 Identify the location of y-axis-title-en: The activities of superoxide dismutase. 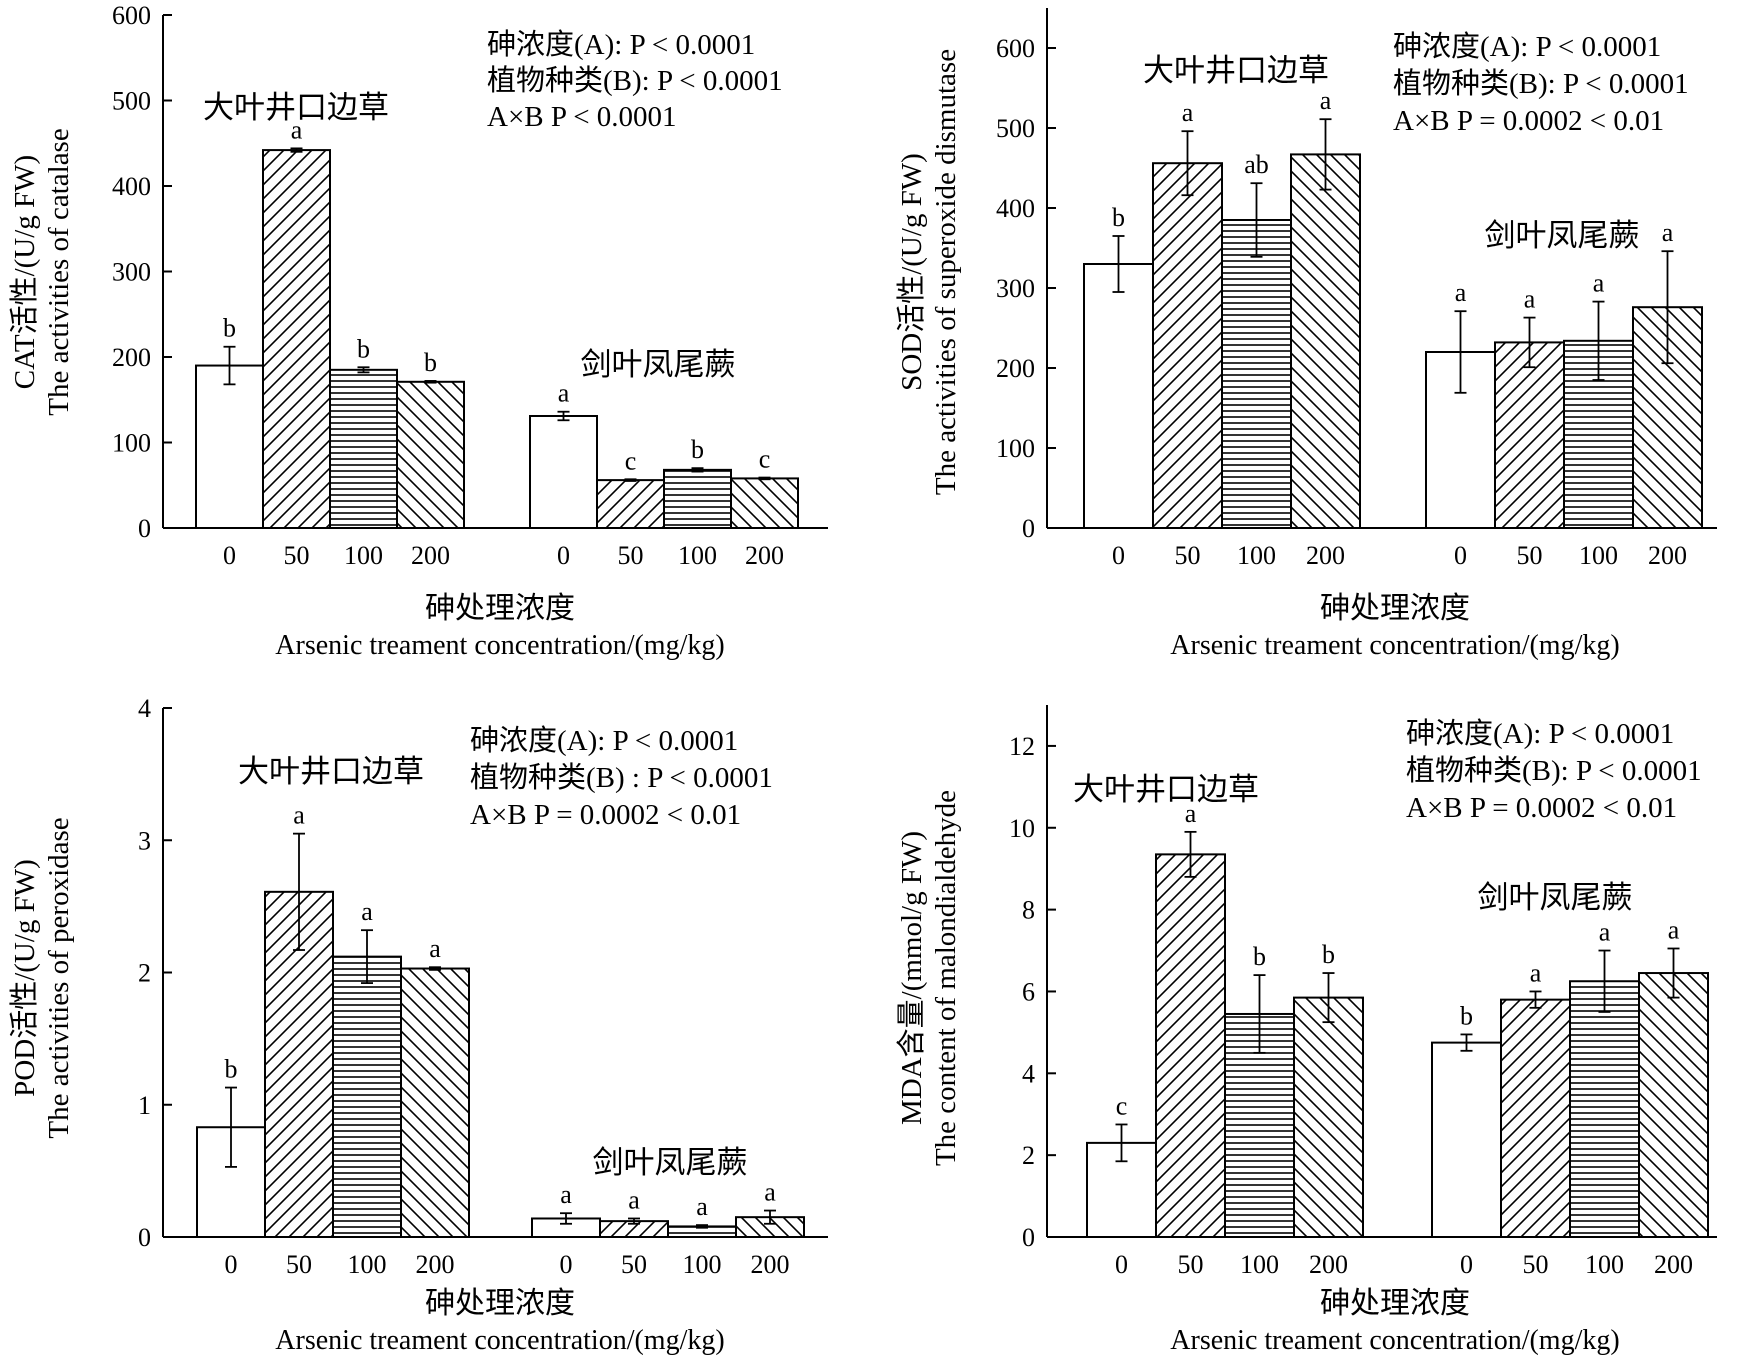
(946, 272).